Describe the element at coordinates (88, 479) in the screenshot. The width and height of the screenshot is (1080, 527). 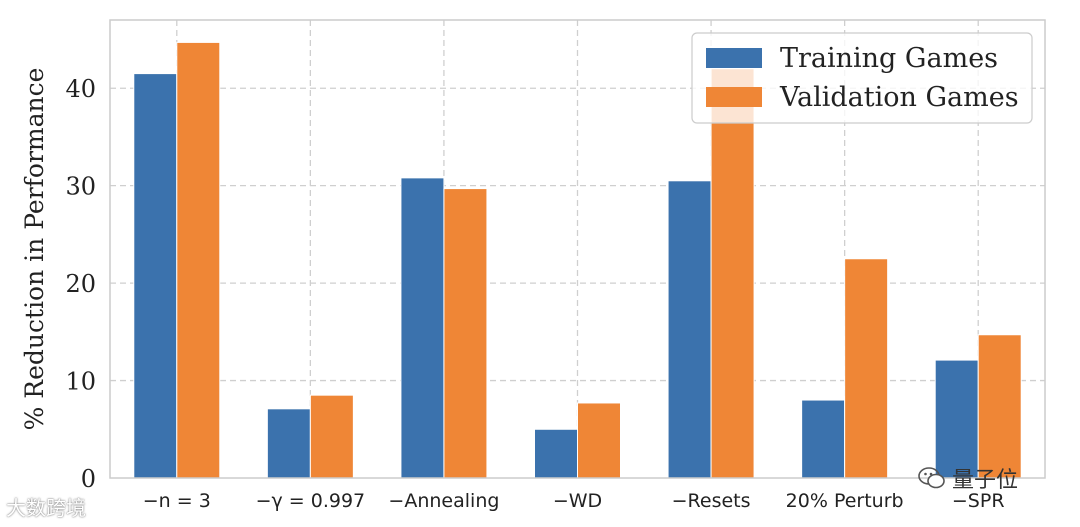
I see `y-tick-label: 0` at that location.